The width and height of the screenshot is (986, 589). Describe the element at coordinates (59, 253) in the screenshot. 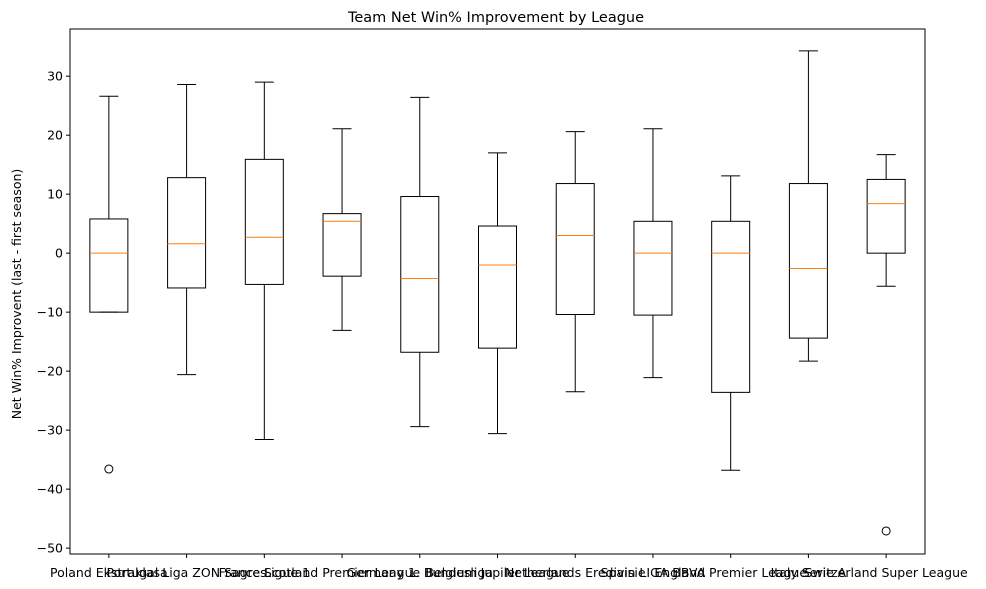

I see `y-tick-label: 0` at that location.